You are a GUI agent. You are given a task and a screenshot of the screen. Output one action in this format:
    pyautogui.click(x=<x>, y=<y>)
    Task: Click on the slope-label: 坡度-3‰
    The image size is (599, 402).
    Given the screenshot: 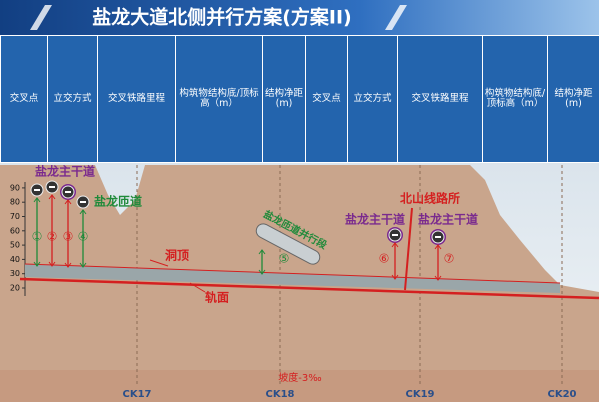 What is the action you would take?
    pyautogui.click(x=299, y=377)
    